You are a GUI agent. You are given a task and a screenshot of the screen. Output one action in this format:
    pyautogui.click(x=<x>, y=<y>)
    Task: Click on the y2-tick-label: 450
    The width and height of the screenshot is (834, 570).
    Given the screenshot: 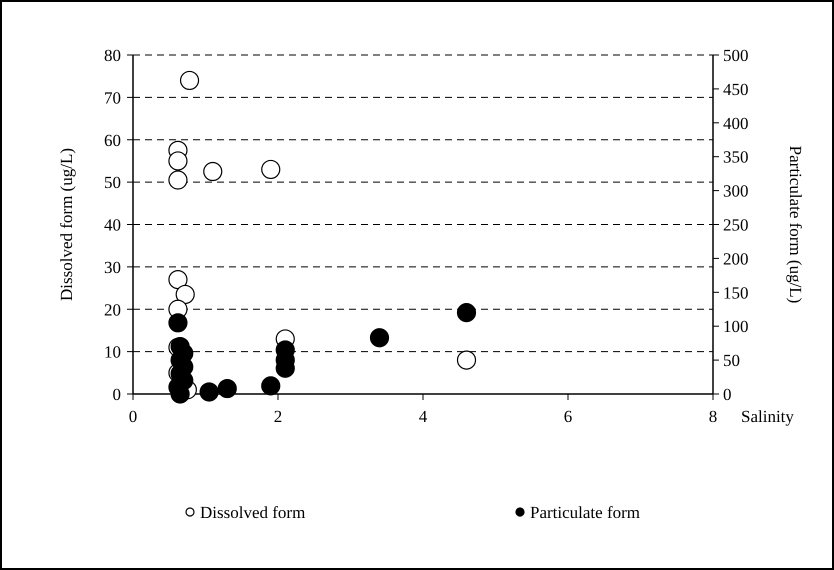 What is the action you would take?
    pyautogui.click(x=735, y=89)
    